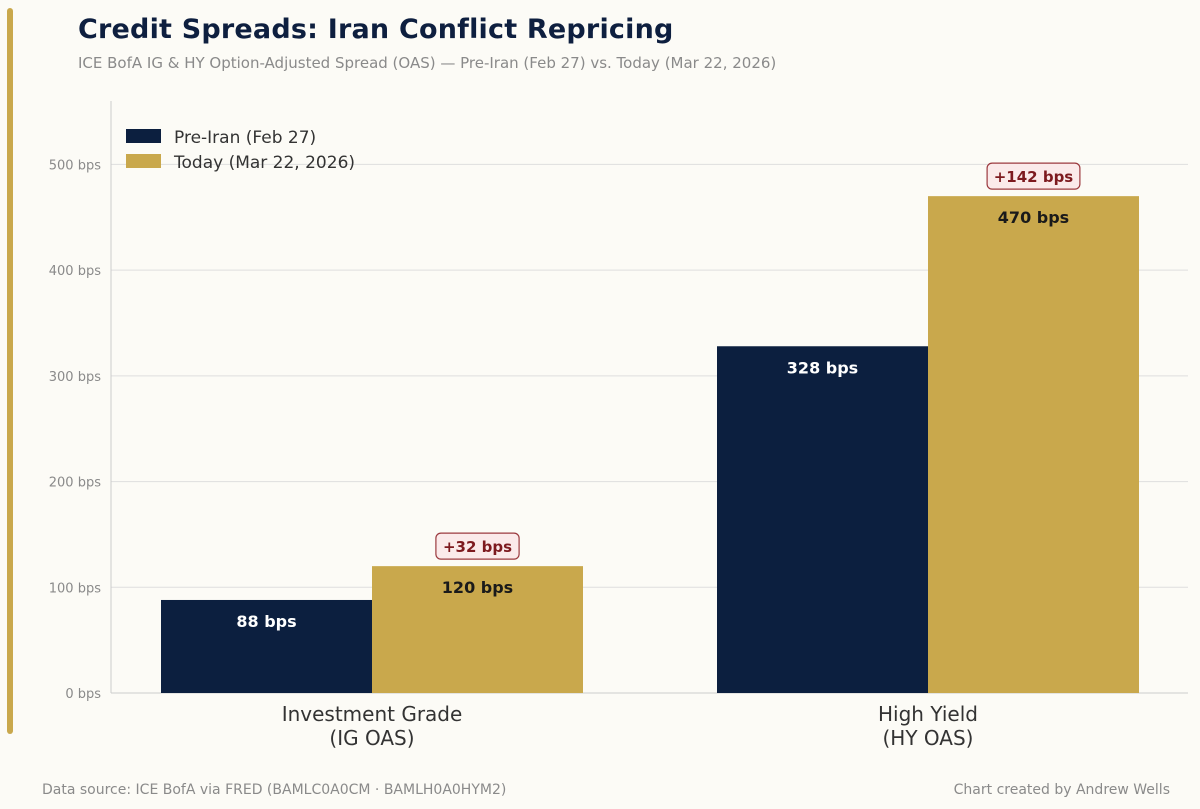 This screenshot has width=1200, height=809. I want to click on x-tick-label: High Yield, so click(928, 714).